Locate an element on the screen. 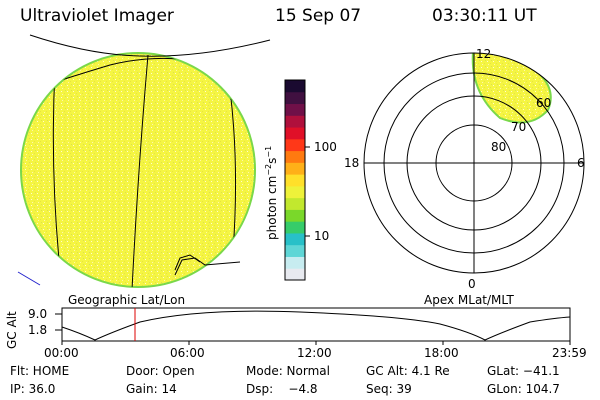 The width and height of the screenshot is (600, 400). alt-ytick-top: 9.0 is located at coordinates (38, 314).